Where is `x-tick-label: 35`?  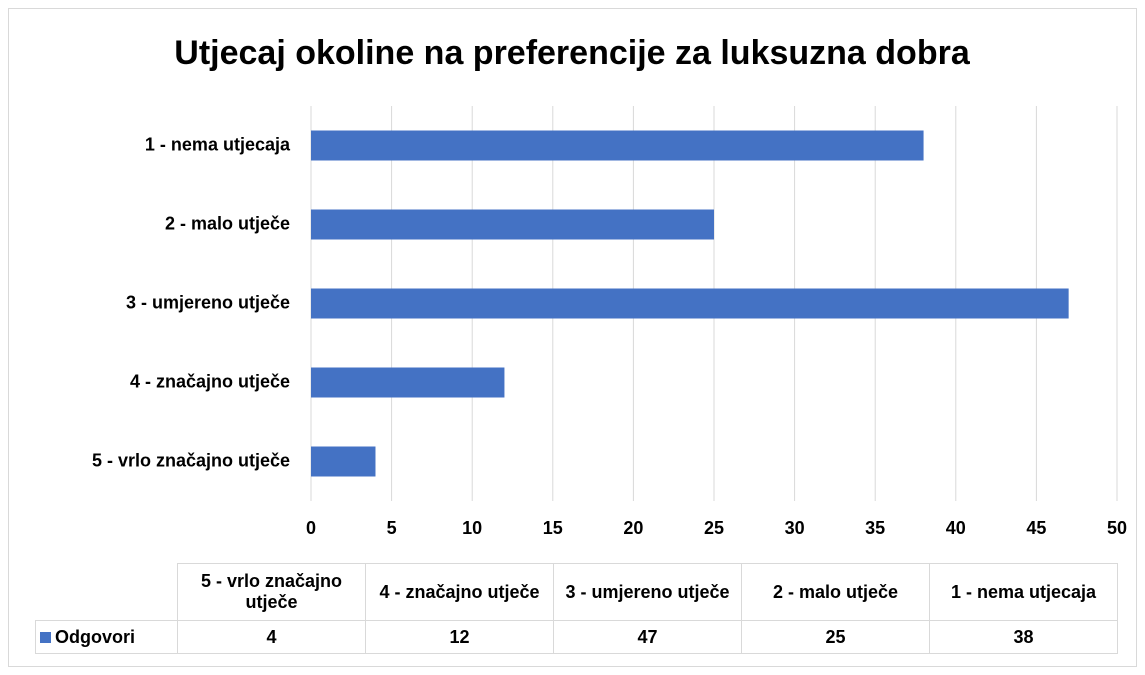
x-tick-label: 35 is located at coordinates (875, 528).